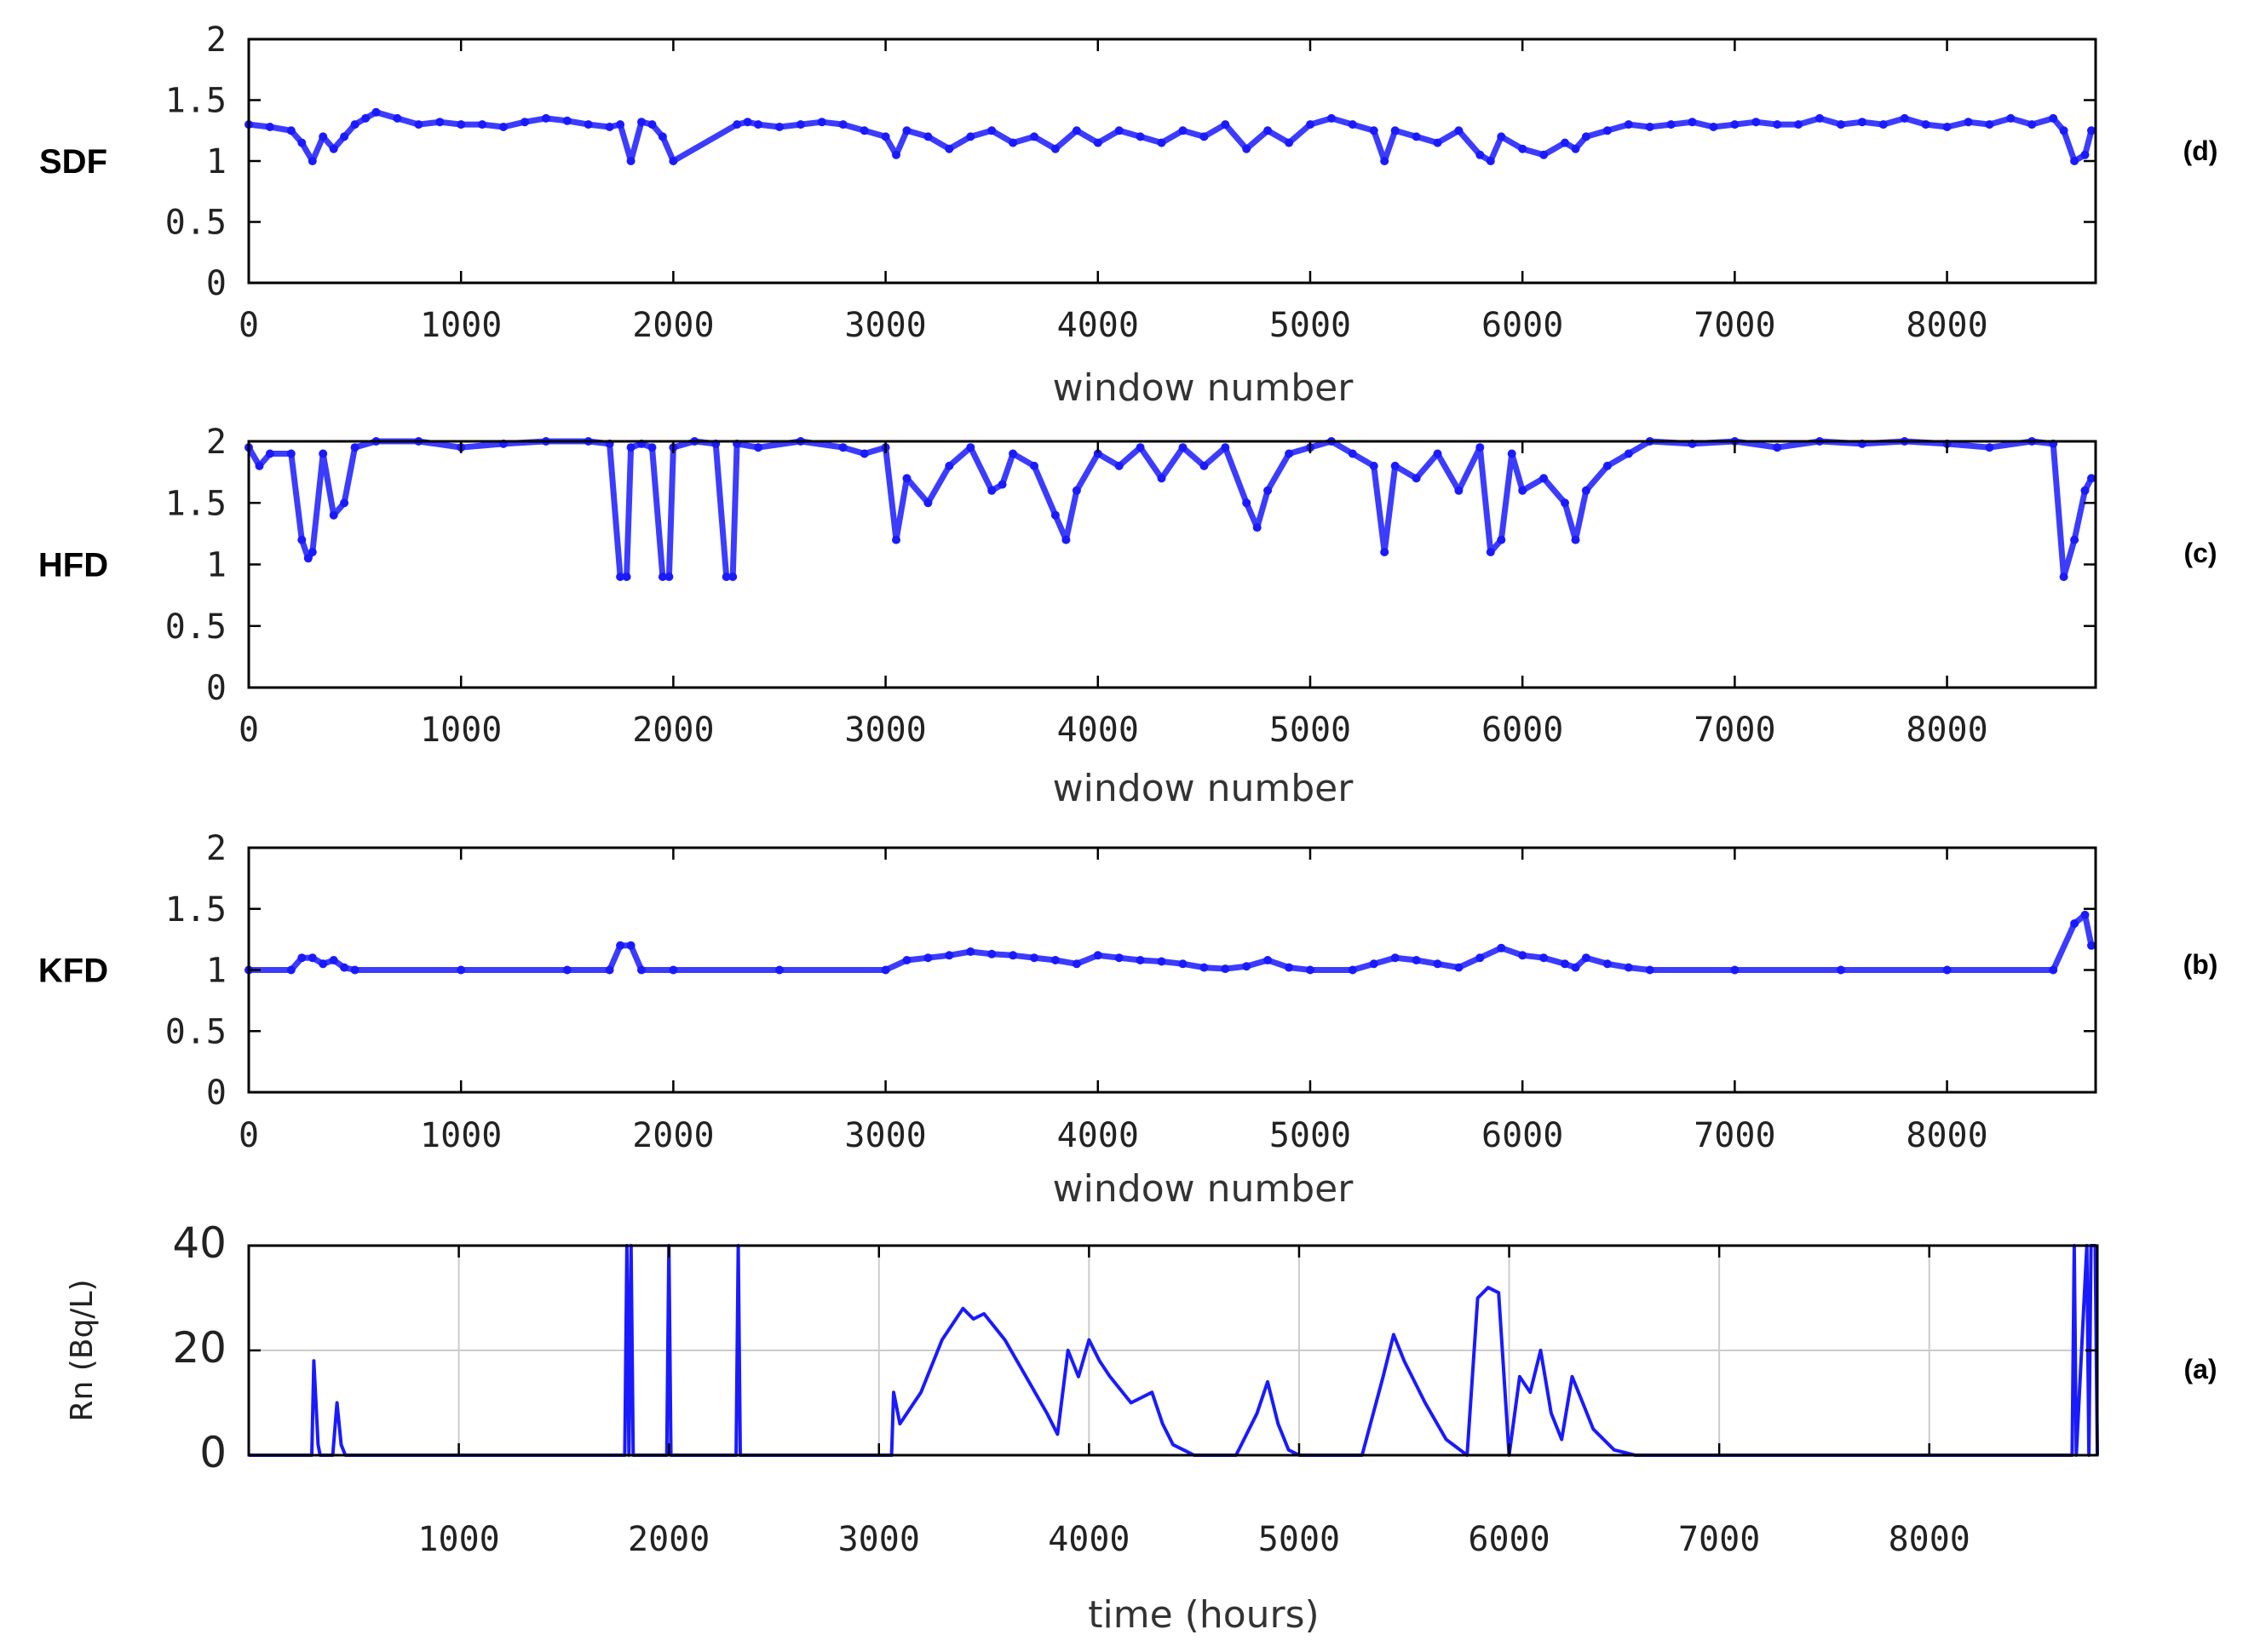 The height and width of the screenshot is (1652, 2243). I want to click on hfd-x-tick-label-7: 7000, so click(1734, 730).